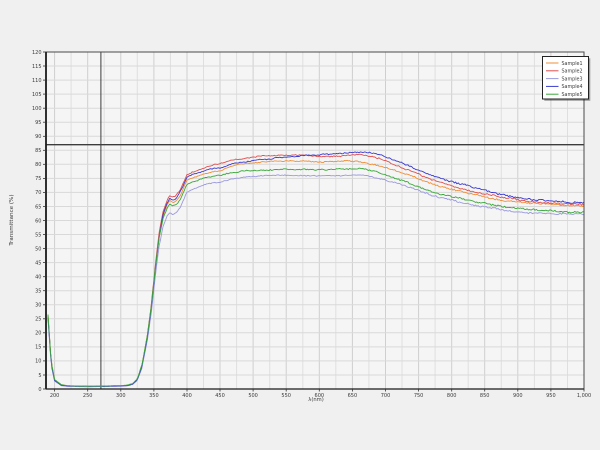  I want to click on y-tick-label: 70, so click(38, 193).